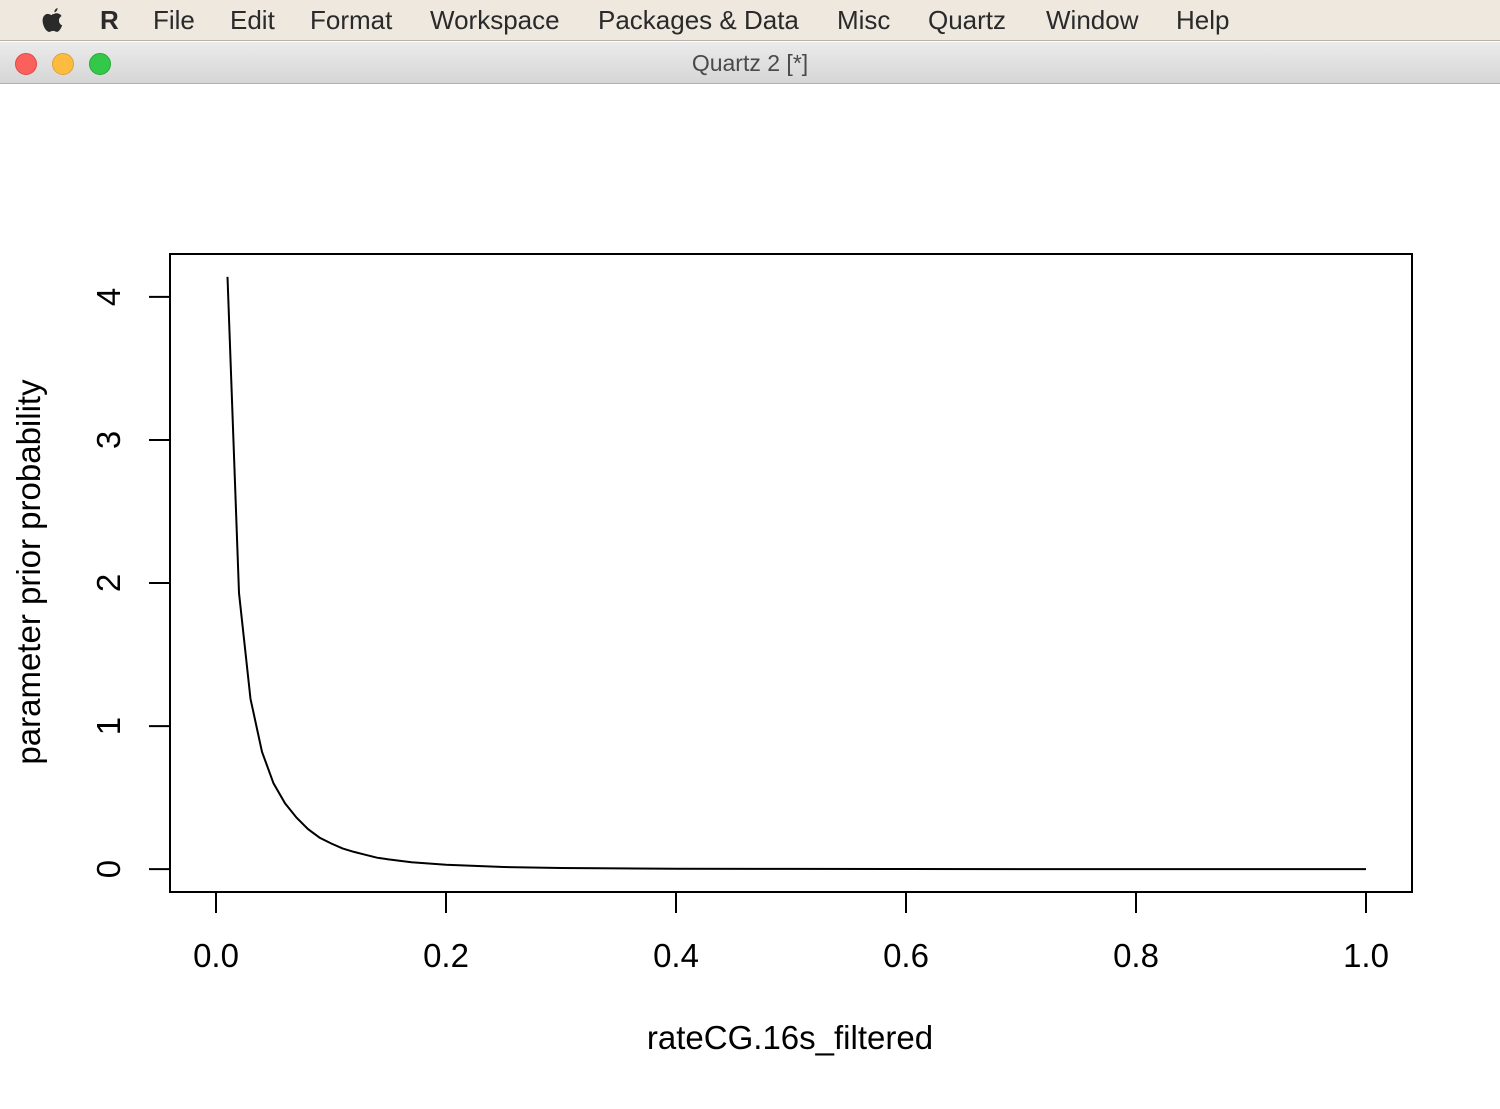 This screenshot has width=1500, height=1109. What do you see at coordinates (1136, 955) in the screenshot?
I see `x-tick-label: 0.8` at bounding box center [1136, 955].